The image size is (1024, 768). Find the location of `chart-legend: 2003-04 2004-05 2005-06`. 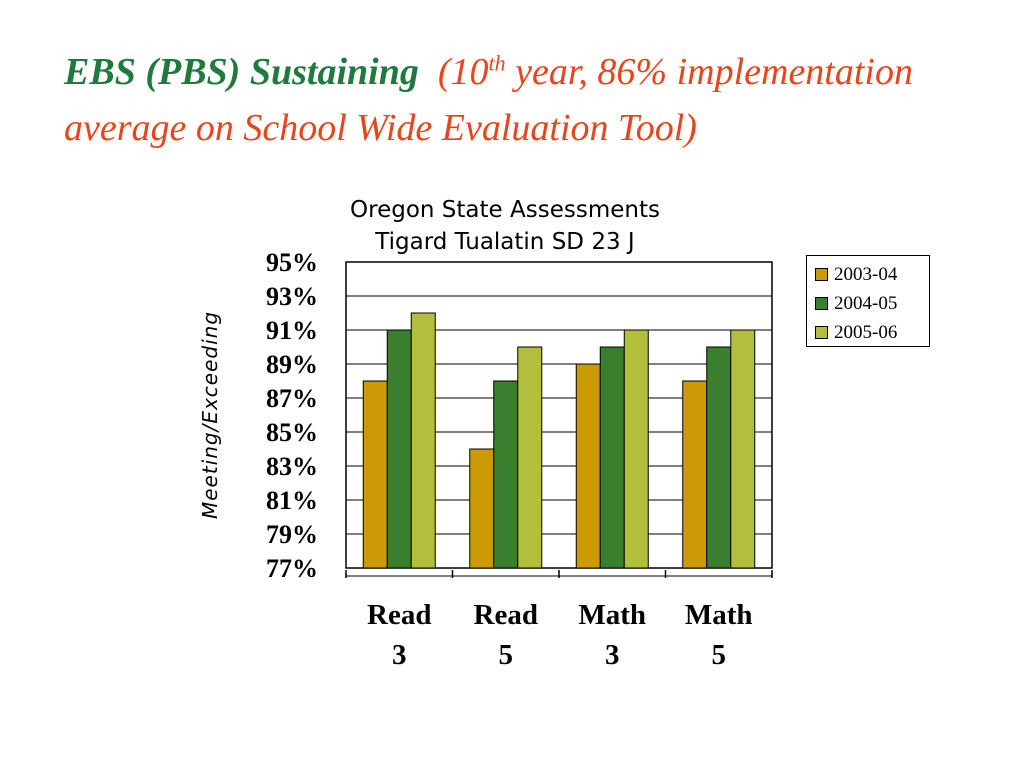

chart-legend: 2003-04 2004-05 2005-06 is located at coordinates (868, 301).